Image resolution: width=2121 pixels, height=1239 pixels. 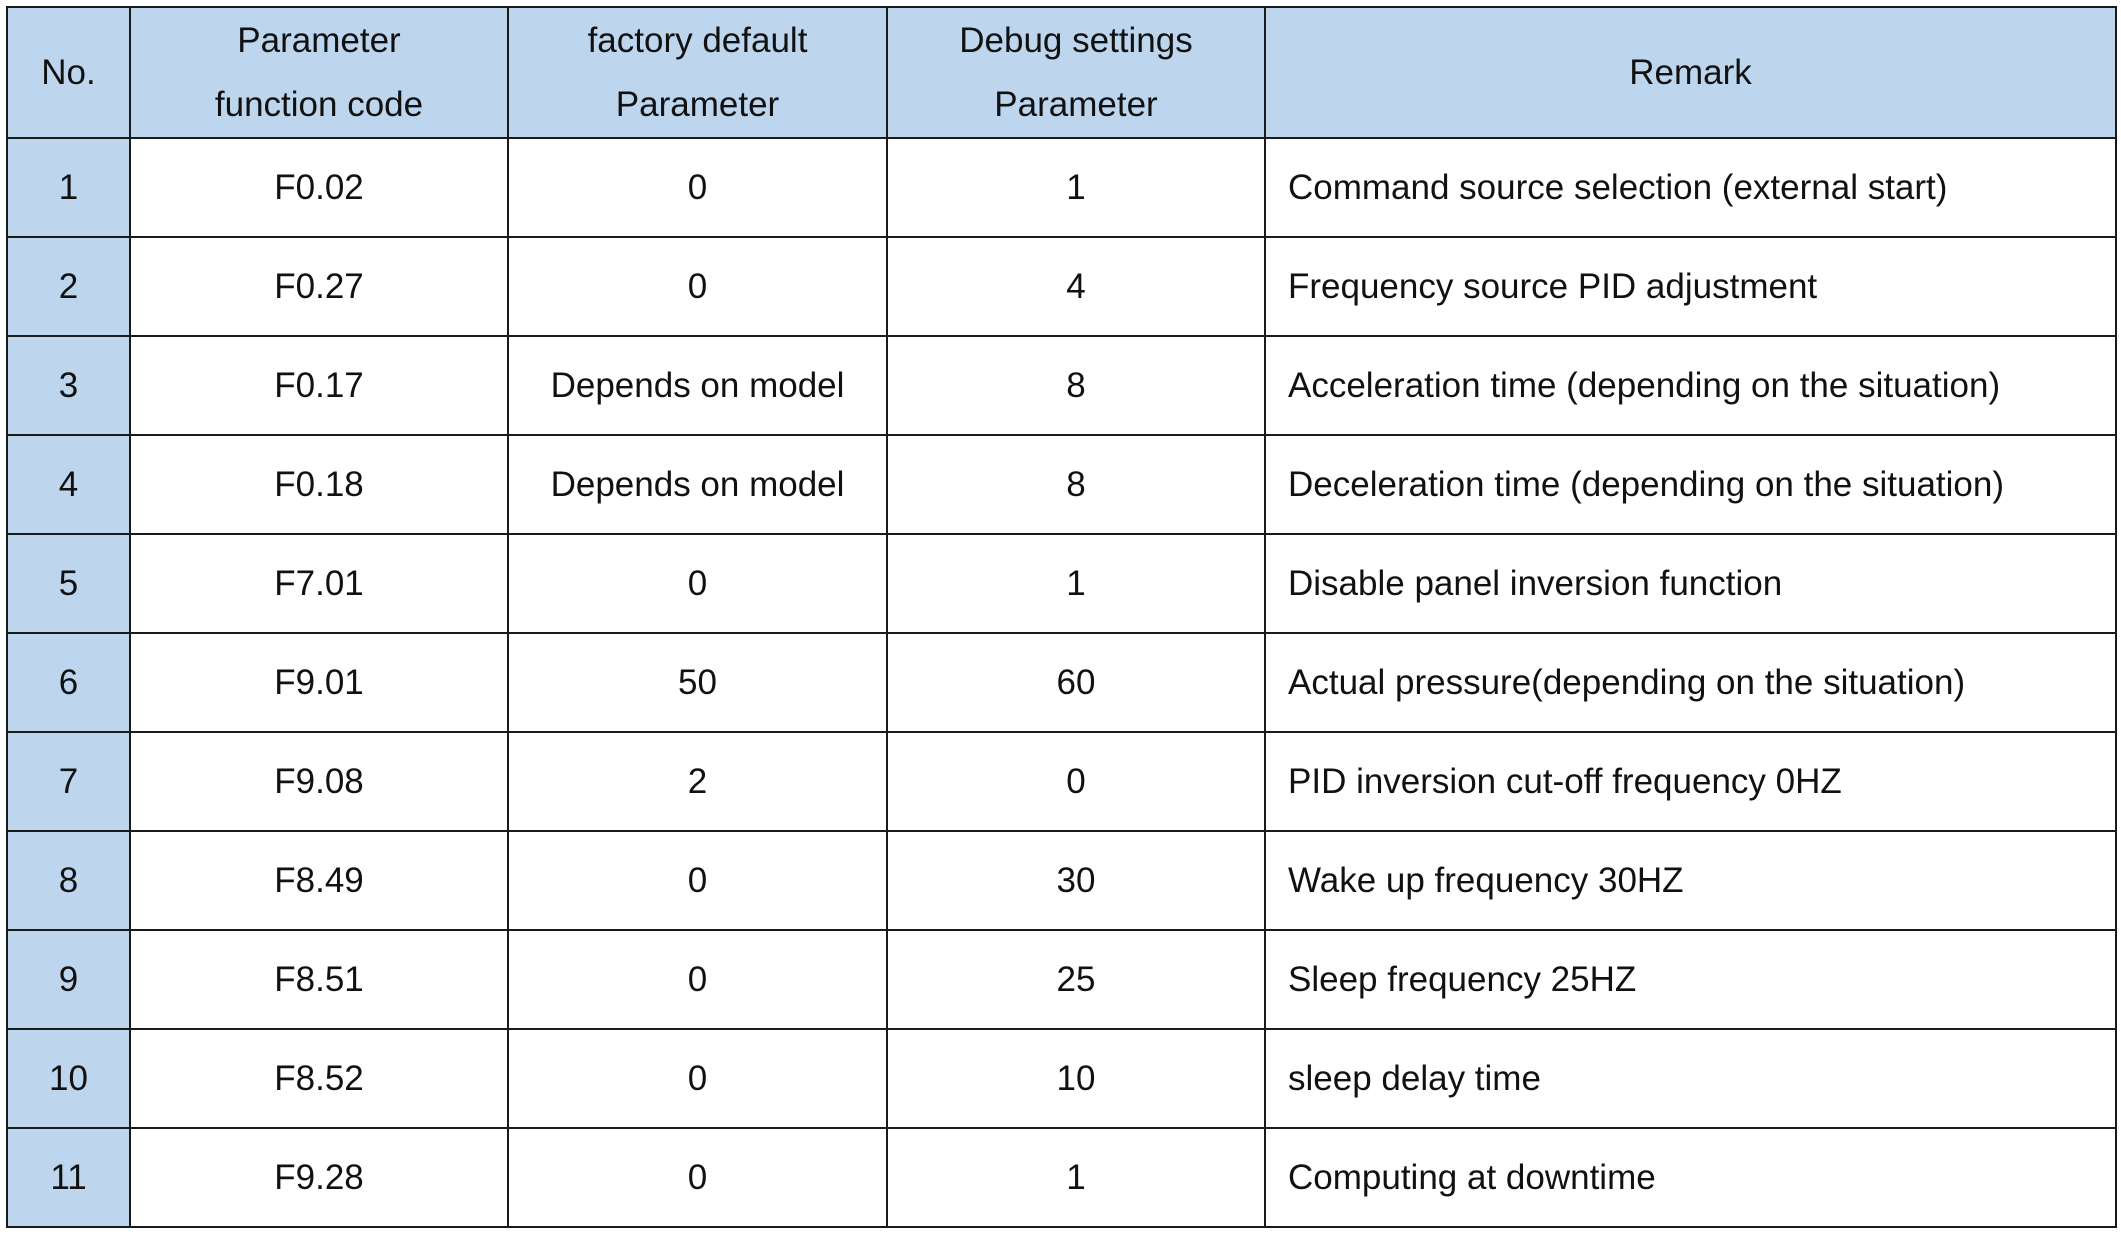 What do you see at coordinates (1076, 682) in the screenshot?
I see `cell-debug-setting: 60` at bounding box center [1076, 682].